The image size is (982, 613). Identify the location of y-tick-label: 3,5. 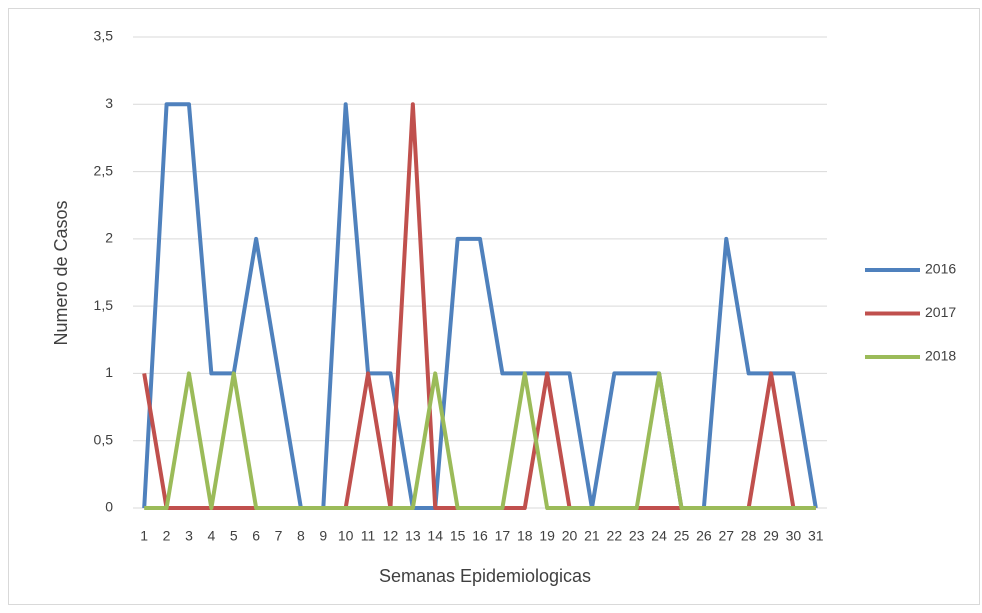
(104, 36).